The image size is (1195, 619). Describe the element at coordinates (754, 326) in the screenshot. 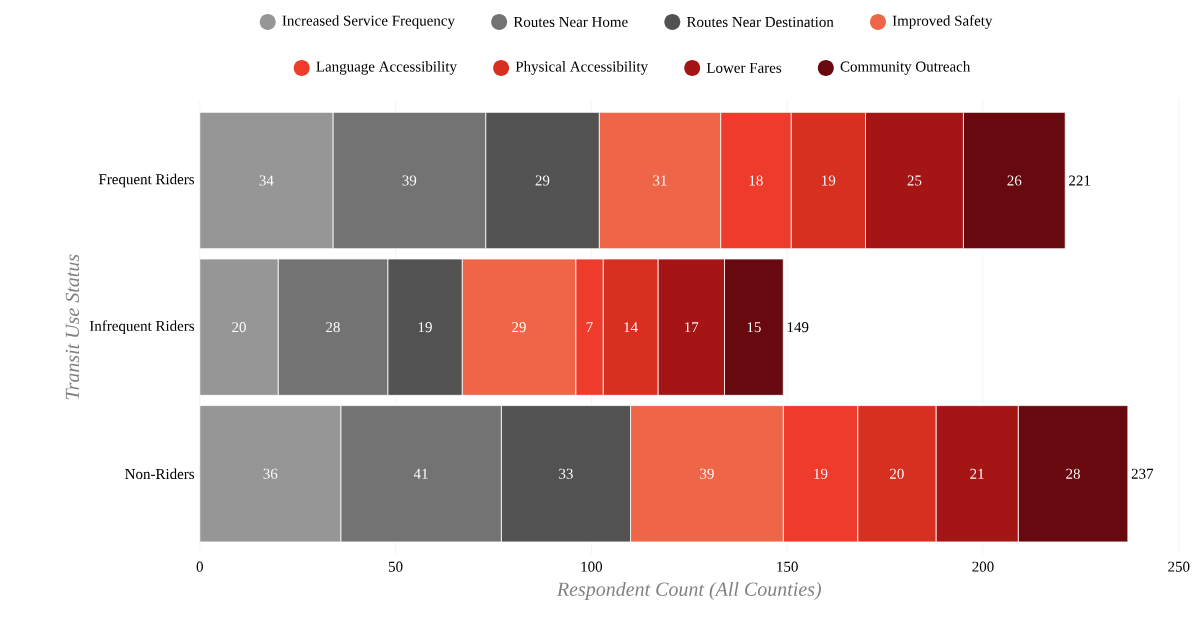

I see `data-label: 15` at that location.